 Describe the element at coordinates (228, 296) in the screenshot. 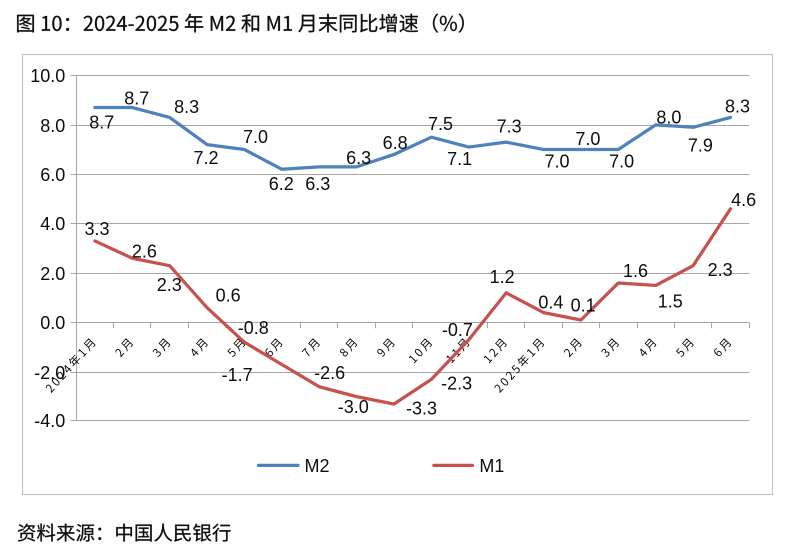

I see `svg-text: 0.6` at that location.